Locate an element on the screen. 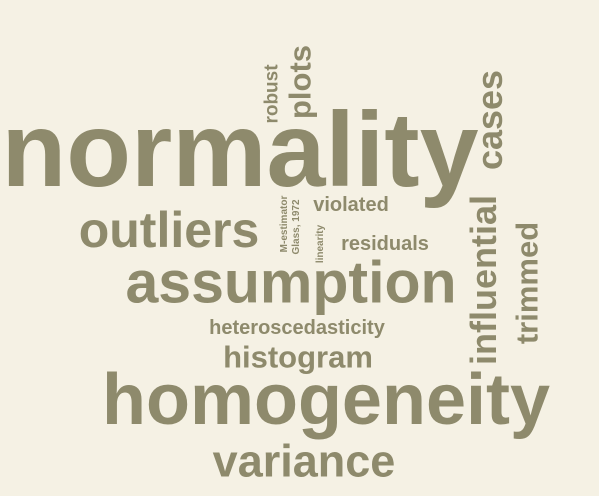 This screenshot has height=496, width=599. word-m-estimator: M-estimator is located at coordinates (284, 224).